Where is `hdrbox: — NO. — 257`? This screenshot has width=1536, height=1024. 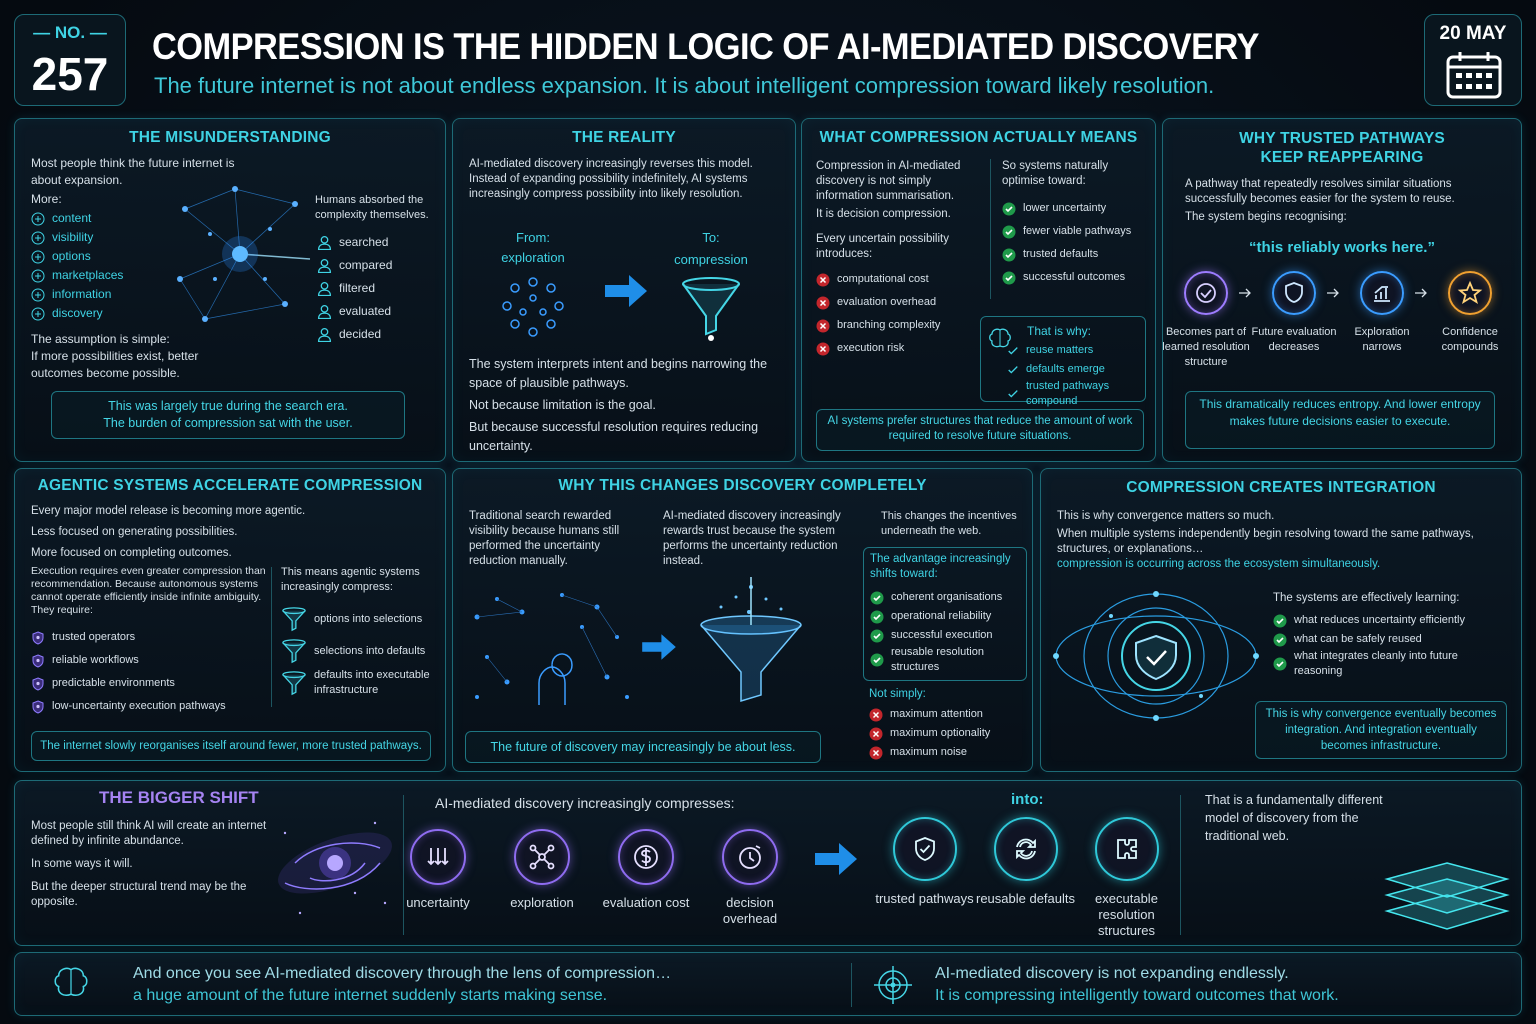
hdrbox: — NO. — 257 is located at coordinates (70, 60).